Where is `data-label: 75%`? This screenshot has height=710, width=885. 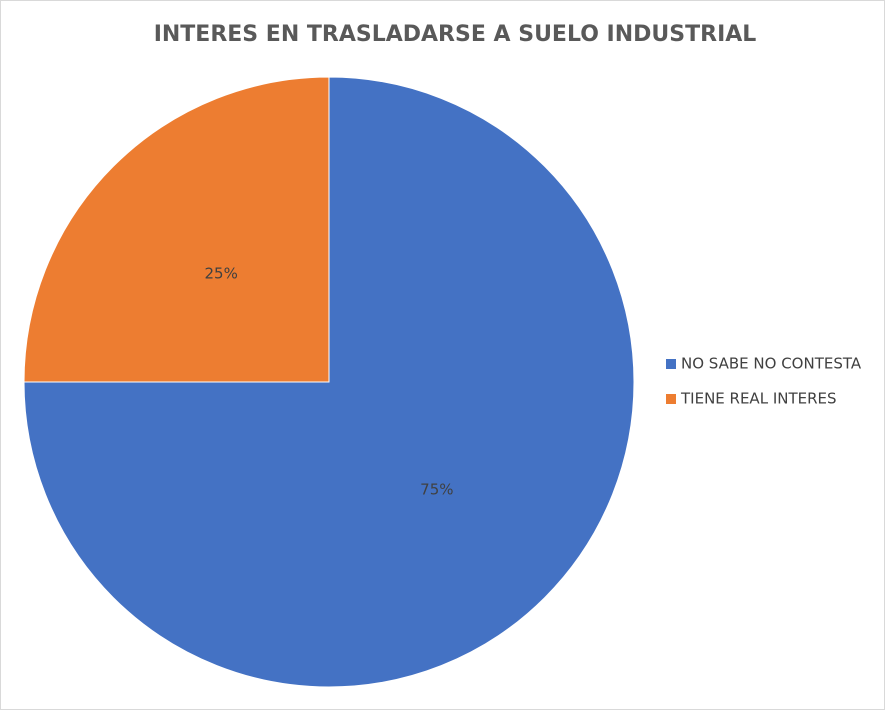 data-label: 75% is located at coordinates (436, 489).